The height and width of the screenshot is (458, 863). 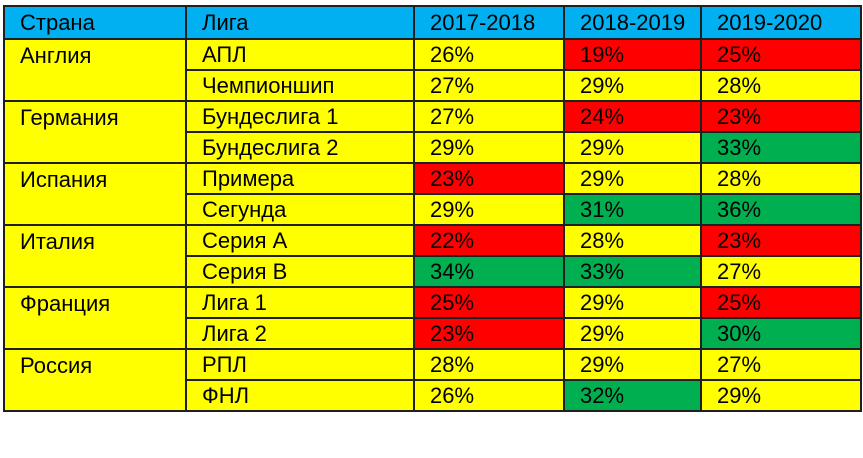 What do you see at coordinates (95, 256) in the screenshot?
I see `country-cell: Италия` at bounding box center [95, 256].